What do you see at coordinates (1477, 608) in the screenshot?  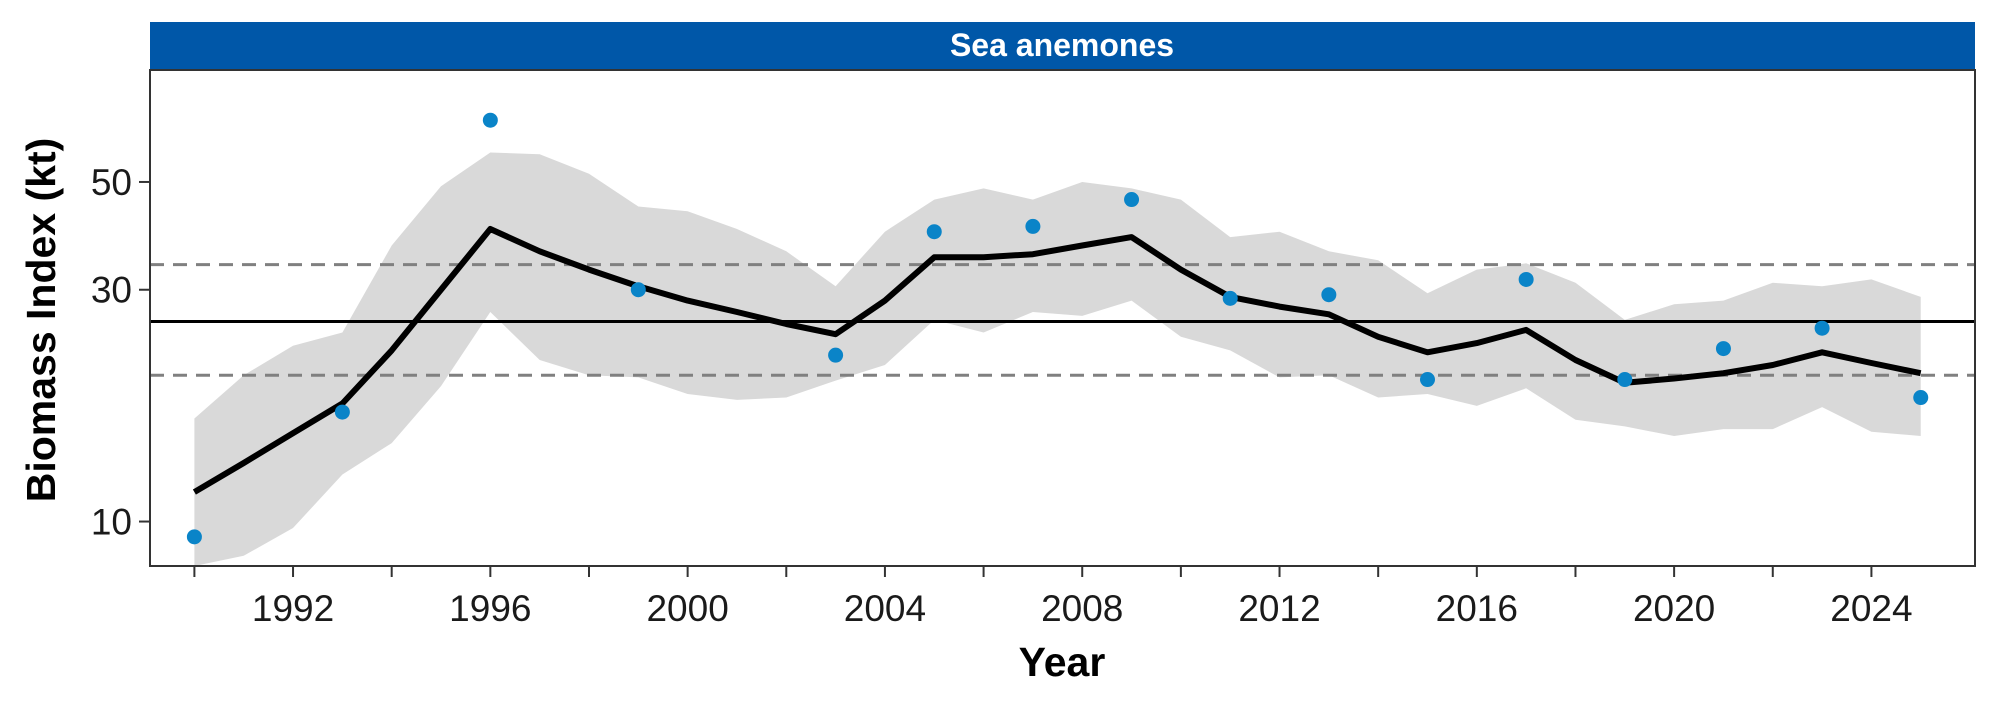 I see `x-tick-label: 2016` at bounding box center [1477, 608].